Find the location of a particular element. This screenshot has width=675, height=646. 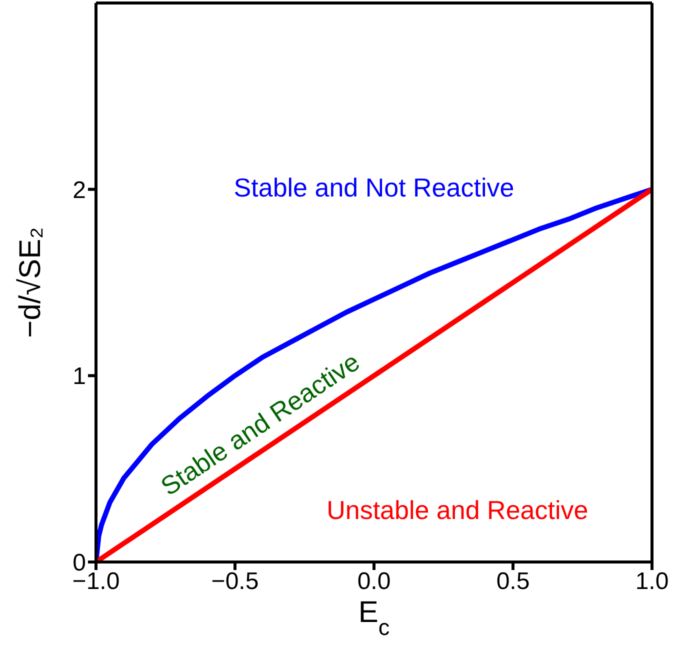

x-tick-label: 0.0 is located at coordinates (374, 582).